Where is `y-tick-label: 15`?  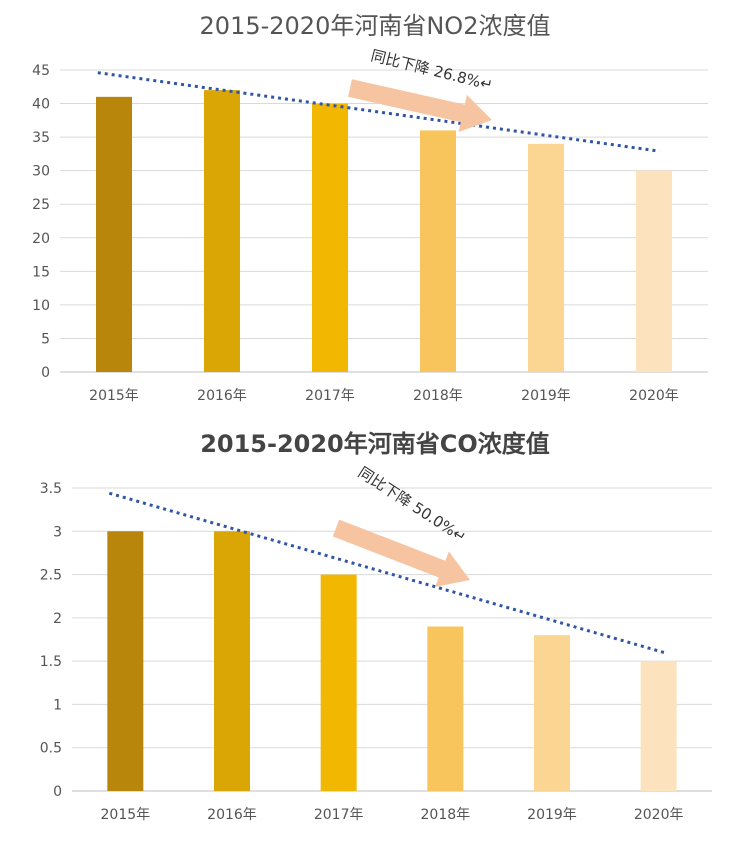
y-tick-label: 15 is located at coordinates (41, 272).